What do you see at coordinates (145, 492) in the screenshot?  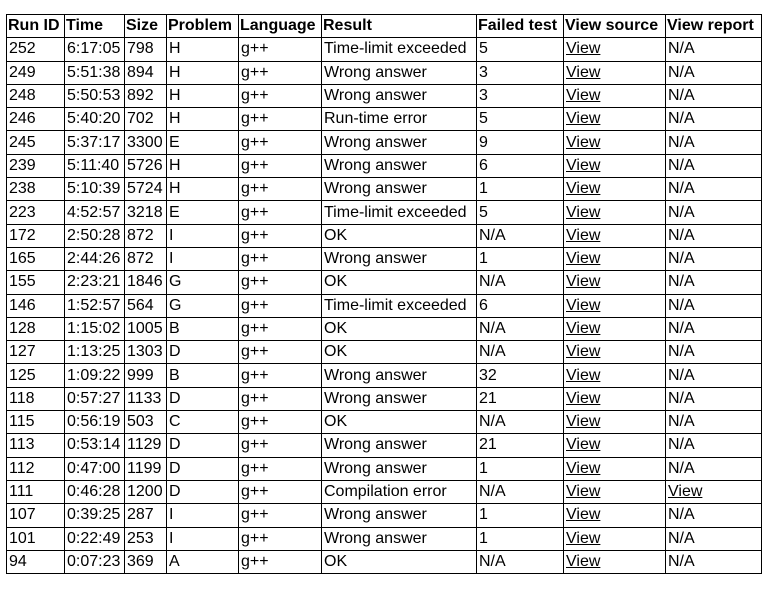 I see `cell-size: 1200` at bounding box center [145, 492].